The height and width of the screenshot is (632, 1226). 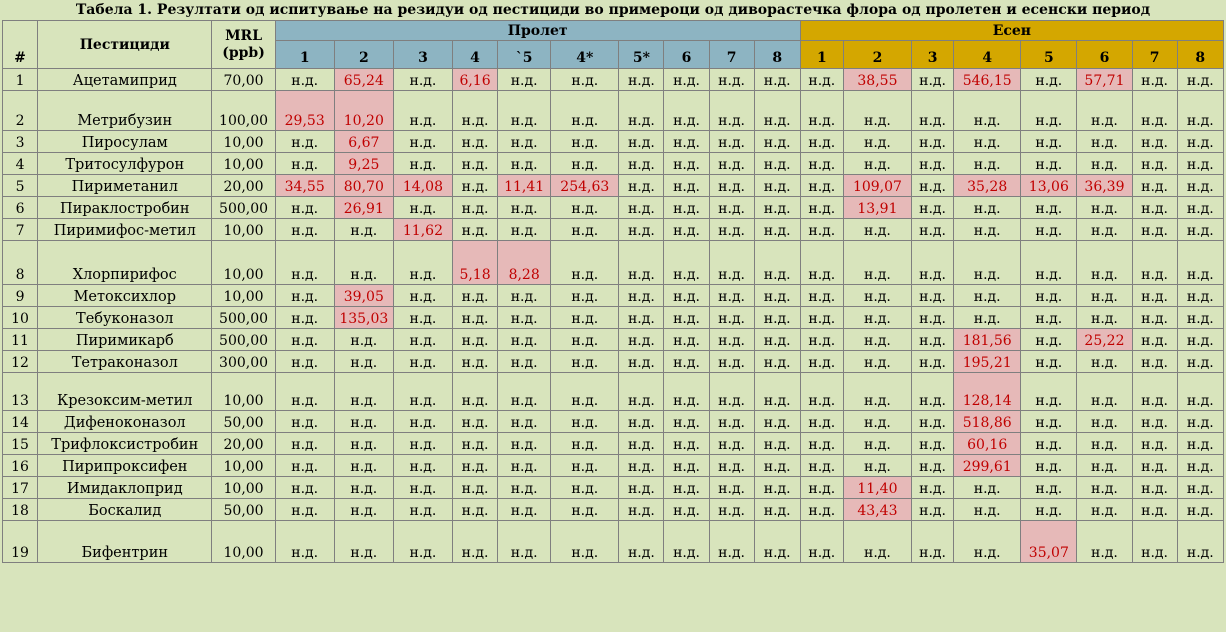 What do you see at coordinates (363, 79) in the screenshot?
I see `spring-value-cell: 65,24` at bounding box center [363, 79].